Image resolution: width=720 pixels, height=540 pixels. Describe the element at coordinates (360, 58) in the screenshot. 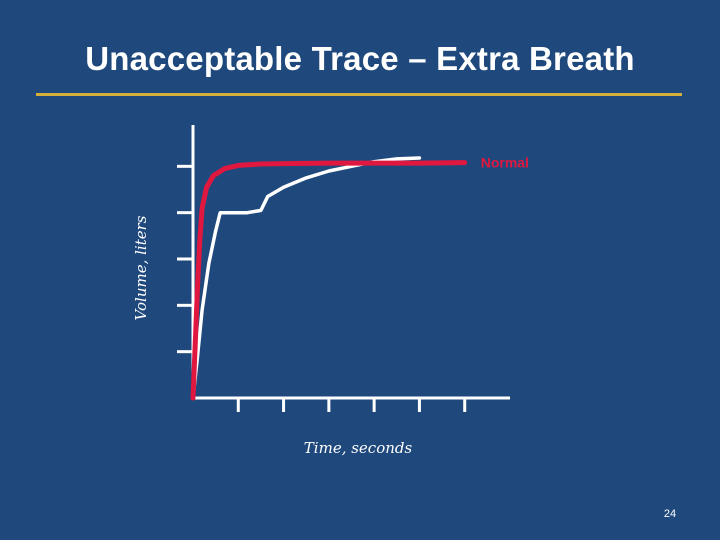

I see `slide-title: Unacceptable Trace – Extra Breath` at that location.